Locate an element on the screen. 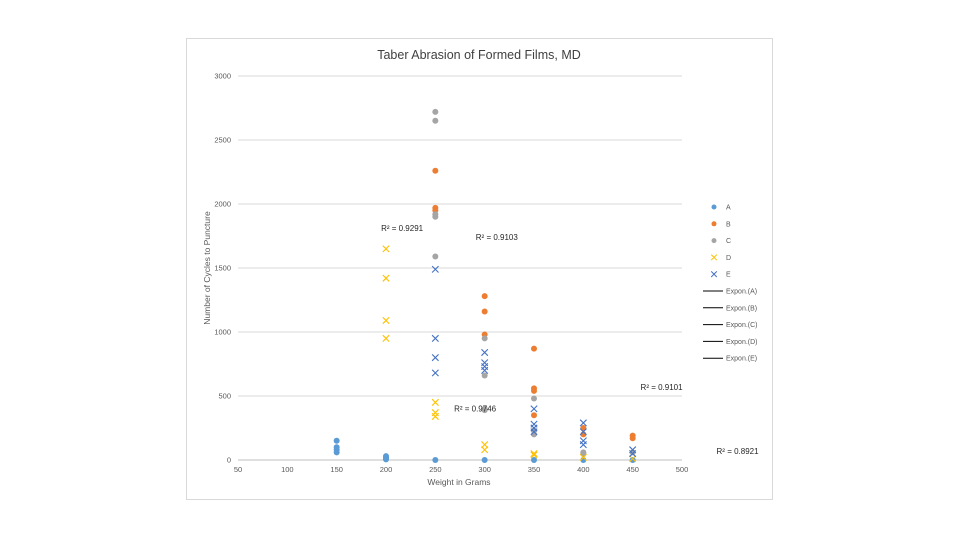  y-tick-label: 2500 is located at coordinates (222, 140).